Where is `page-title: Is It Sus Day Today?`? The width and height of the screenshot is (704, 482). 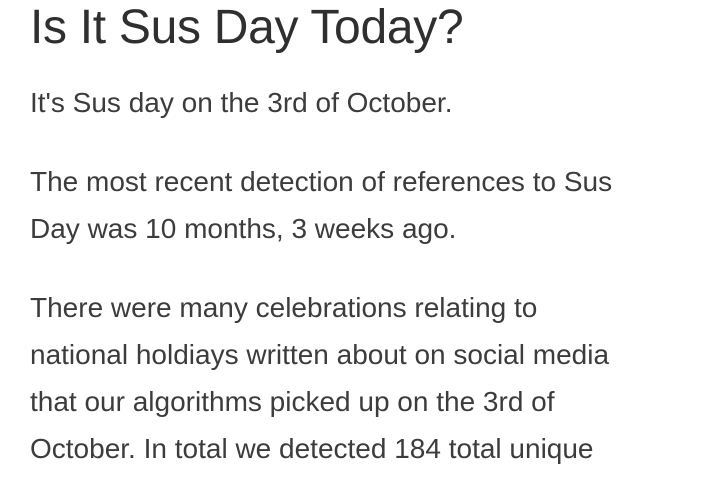 page-title: Is It Sus Day Today? is located at coordinates (247, 27).